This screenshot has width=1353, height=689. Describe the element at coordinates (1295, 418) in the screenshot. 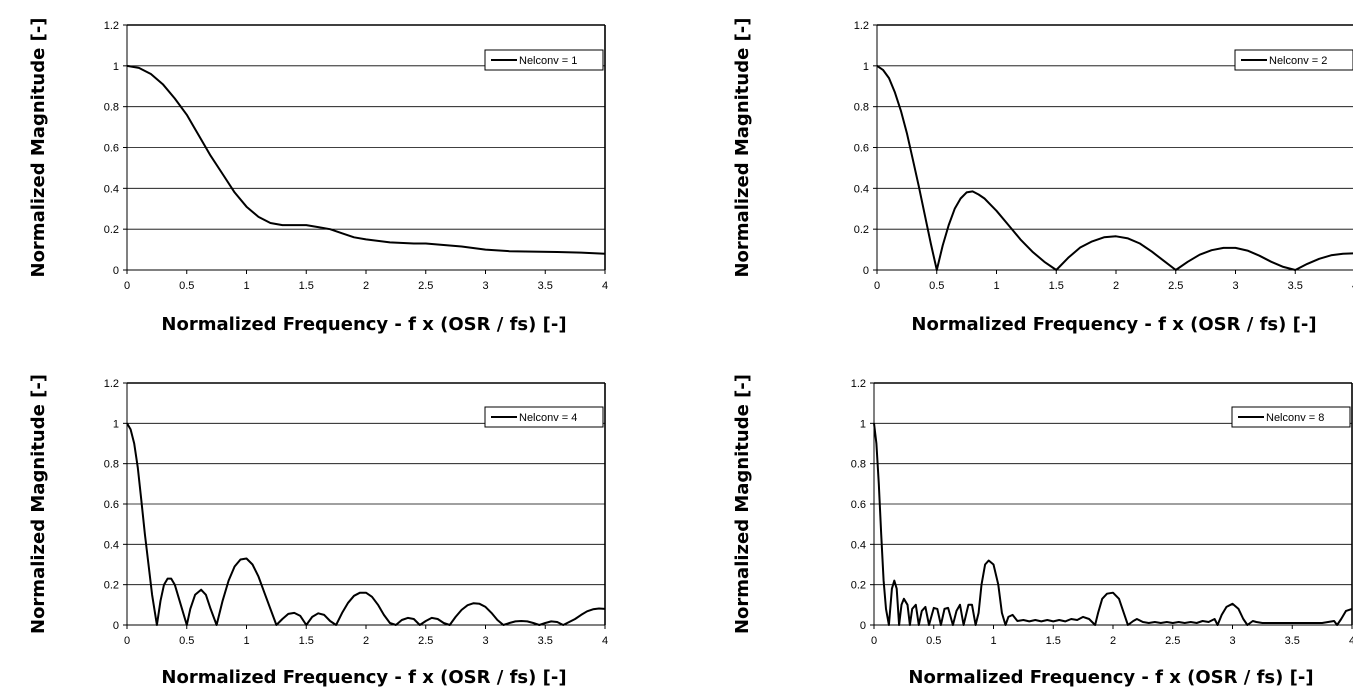

I see `legend-label: Nelconv = 8` at that location.